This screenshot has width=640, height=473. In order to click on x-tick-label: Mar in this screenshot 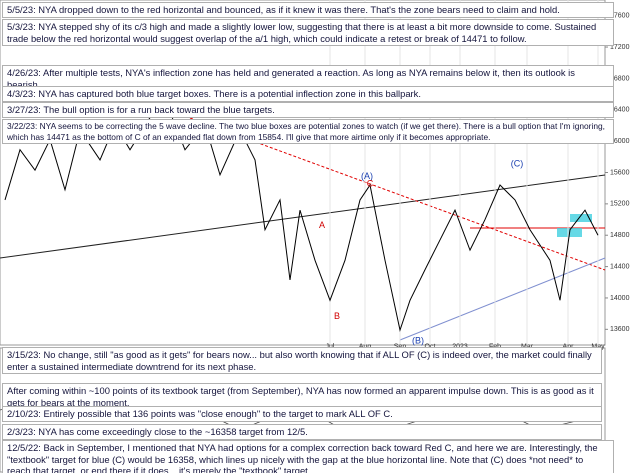, I will do `click(527, 346)`.